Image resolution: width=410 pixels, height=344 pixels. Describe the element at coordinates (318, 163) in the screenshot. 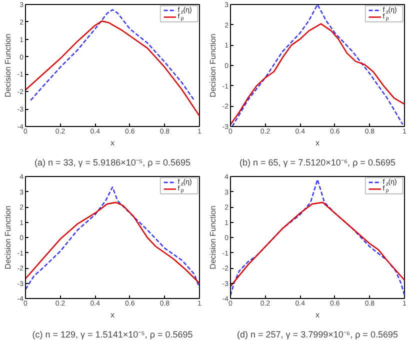

I see `text: (b) n = 65, γ = 7.5120×10⁻⁶, ρ = 0.5695` at that location.